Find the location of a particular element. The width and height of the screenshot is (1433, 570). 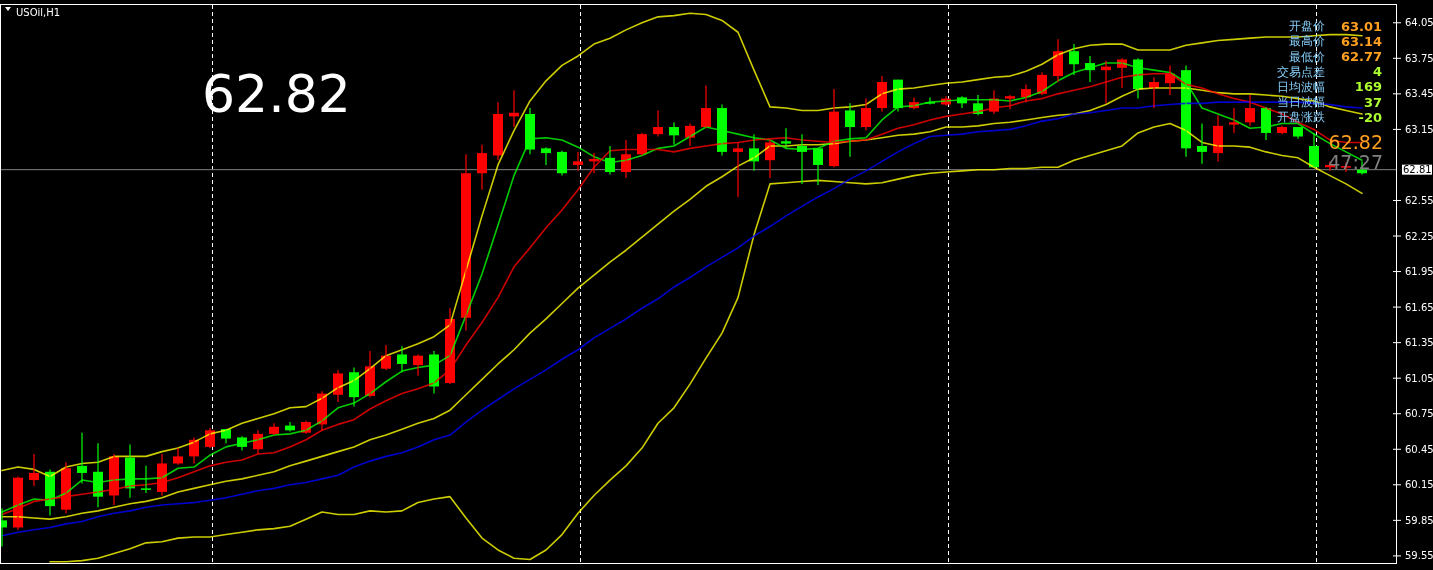

annotation: 62.82 is located at coordinates (276, 94).